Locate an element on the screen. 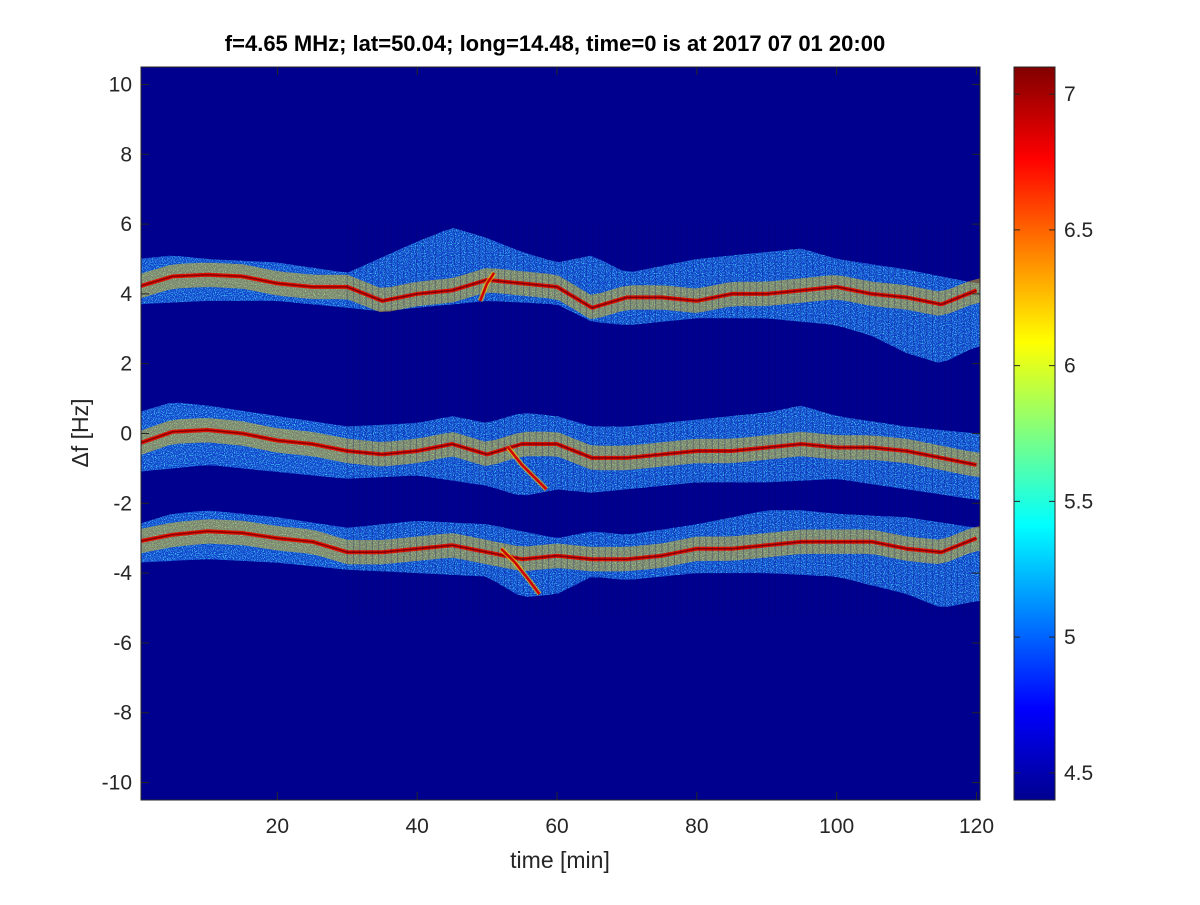  colorbar-tick-label: 5 is located at coordinates (1070, 637).